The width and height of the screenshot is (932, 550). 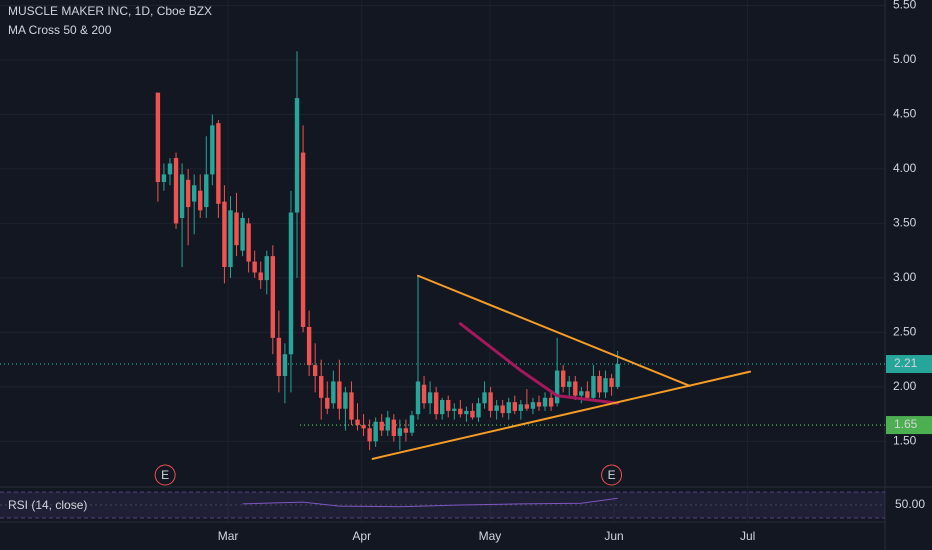 I want to click on y-tick-label: 4.00, so click(x=905, y=168).